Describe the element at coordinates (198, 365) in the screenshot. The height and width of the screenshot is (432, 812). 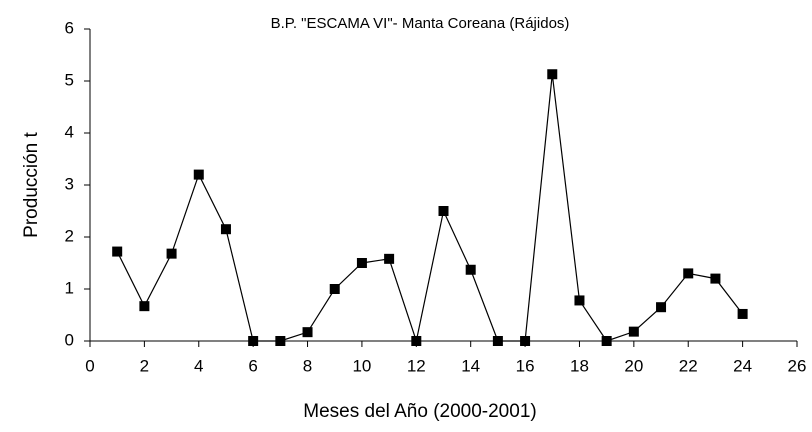
I see `x-tick-label: 4` at that location.